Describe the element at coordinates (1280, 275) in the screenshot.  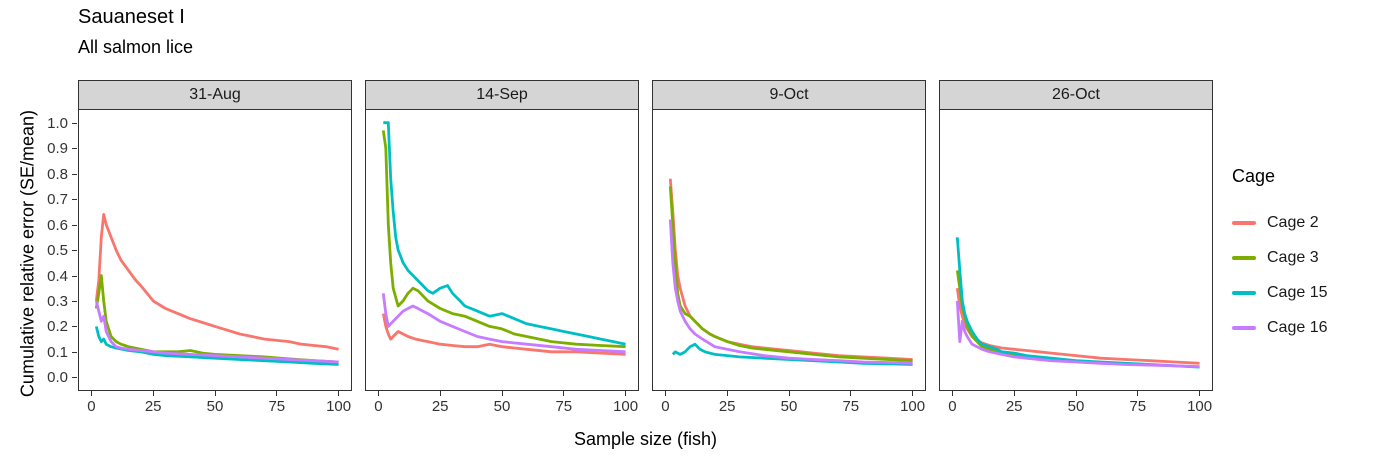
I see `legend-entries: Cage 2 Cage 3 Cage 15 Cage 16` at that location.